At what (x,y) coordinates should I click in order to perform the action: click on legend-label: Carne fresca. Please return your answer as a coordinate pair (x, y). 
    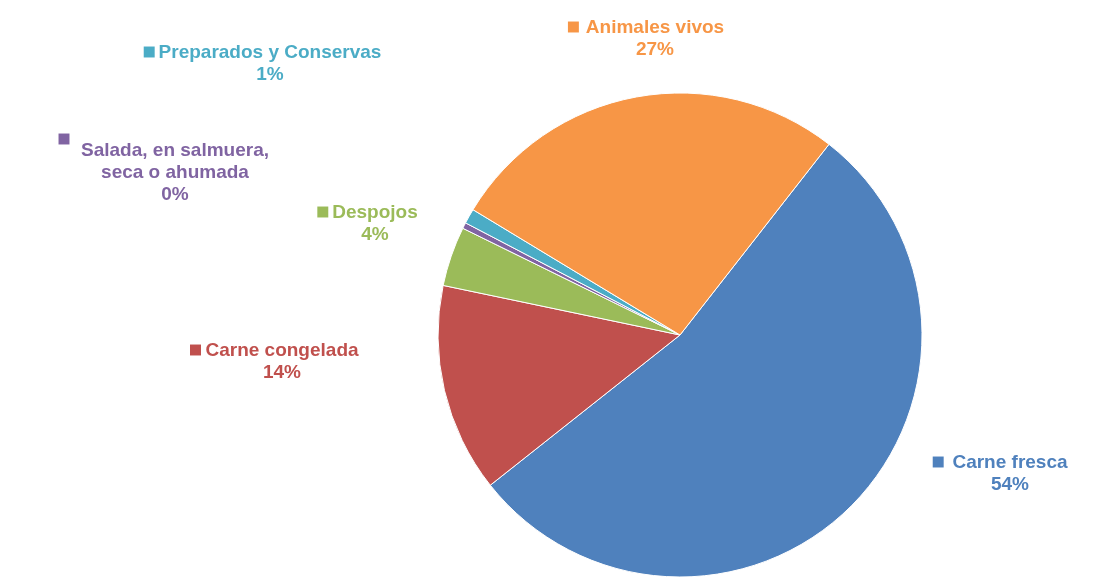
    Looking at the image, I should click on (1010, 461).